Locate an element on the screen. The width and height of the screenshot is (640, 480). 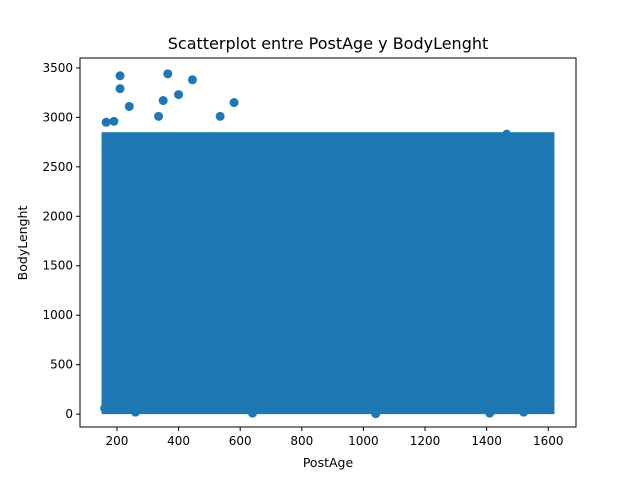
y-tick-label: 0 is located at coordinates (69, 414).